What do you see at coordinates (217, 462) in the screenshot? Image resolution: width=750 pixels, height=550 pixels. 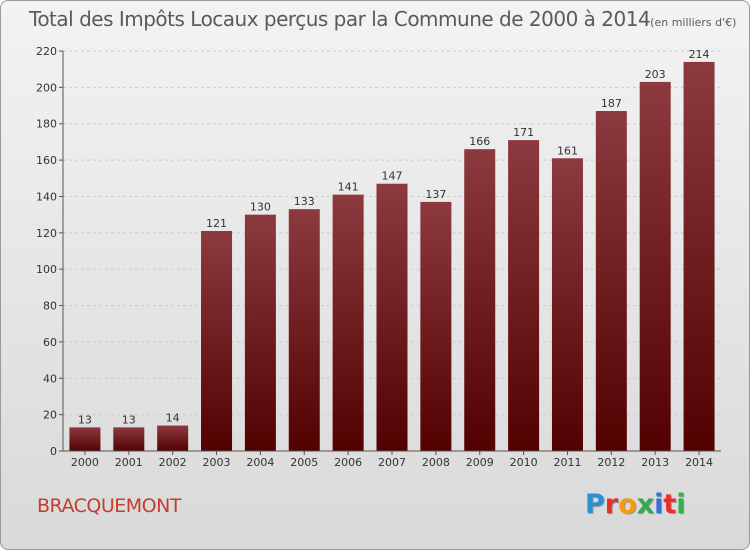 I see `x-tick-label: 2003` at bounding box center [217, 462].